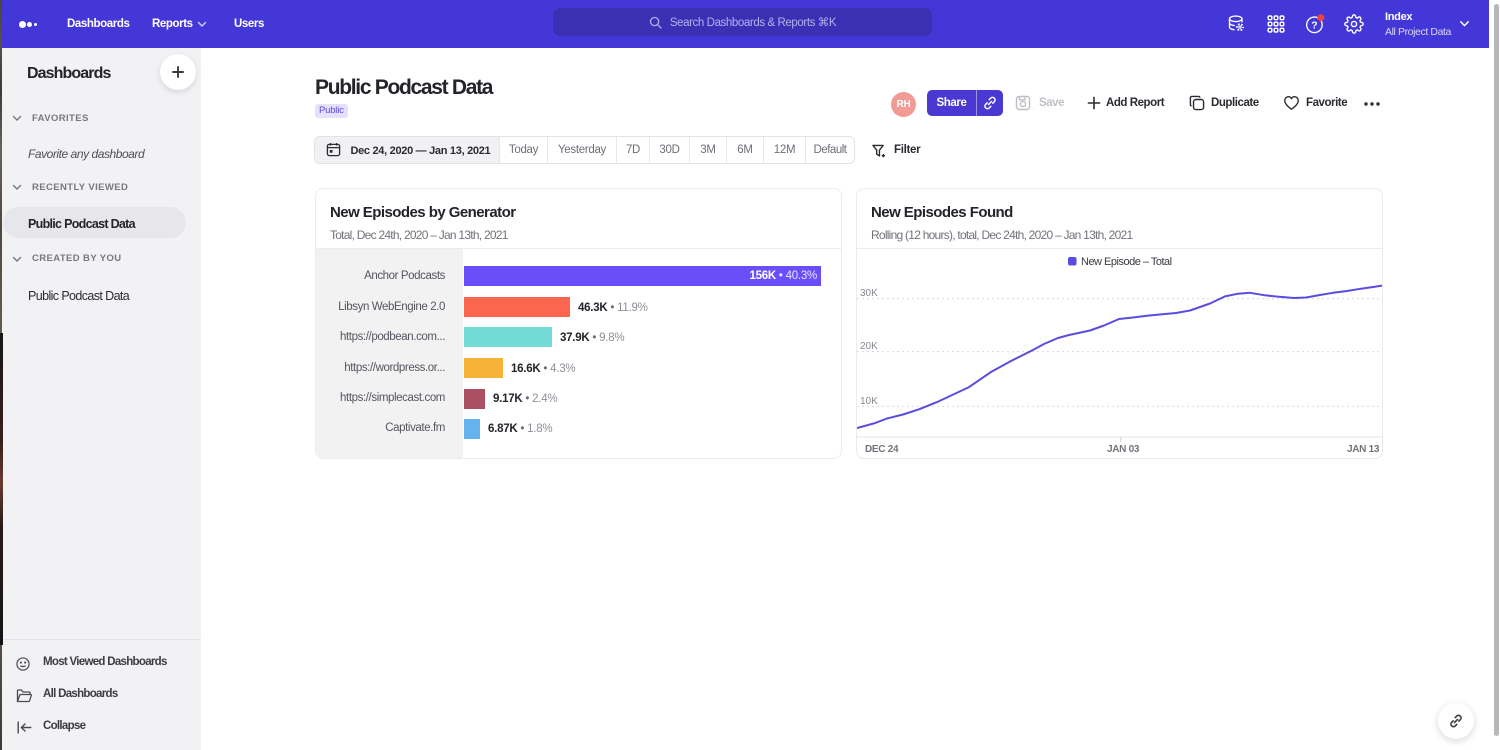 The height and width of the screenshot is (750, 1500). Describe the element at coordinates (869, 346) in the screenshot. I see `svg-text: 20K` at that location.